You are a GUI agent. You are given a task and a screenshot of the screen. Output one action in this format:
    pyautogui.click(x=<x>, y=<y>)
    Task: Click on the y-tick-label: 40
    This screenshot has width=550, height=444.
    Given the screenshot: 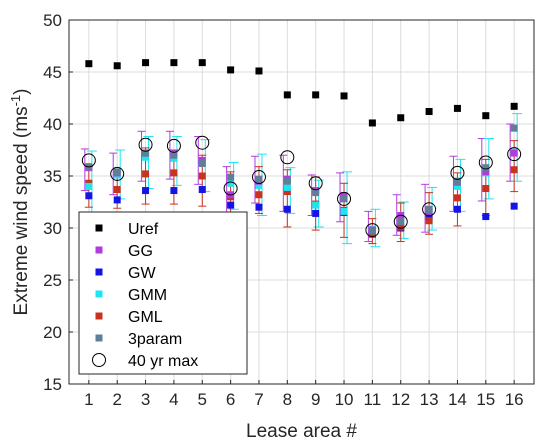 What is the action you would take?
    pyautogui.click(x=52, y=124)
    